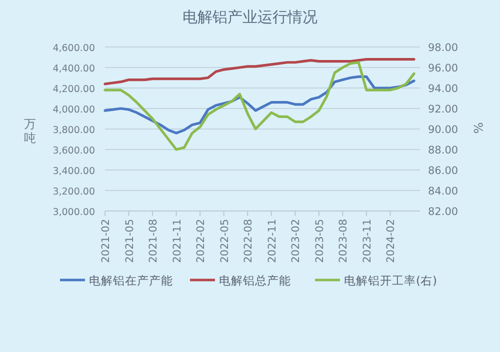 The height and width of the screenshot is (352, 500). I want to click on y2-tick-label: 84.00, so click(443, 192).